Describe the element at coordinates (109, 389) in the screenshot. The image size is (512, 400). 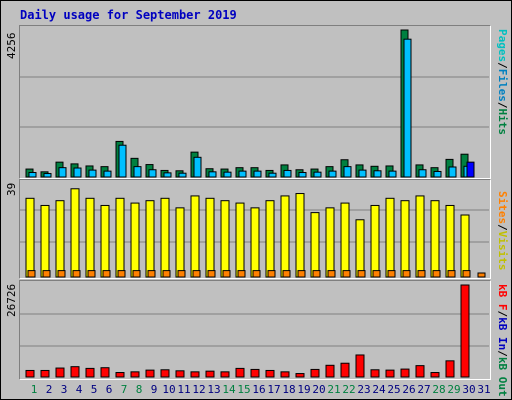
I see `x-tick-label: 6` at that location.